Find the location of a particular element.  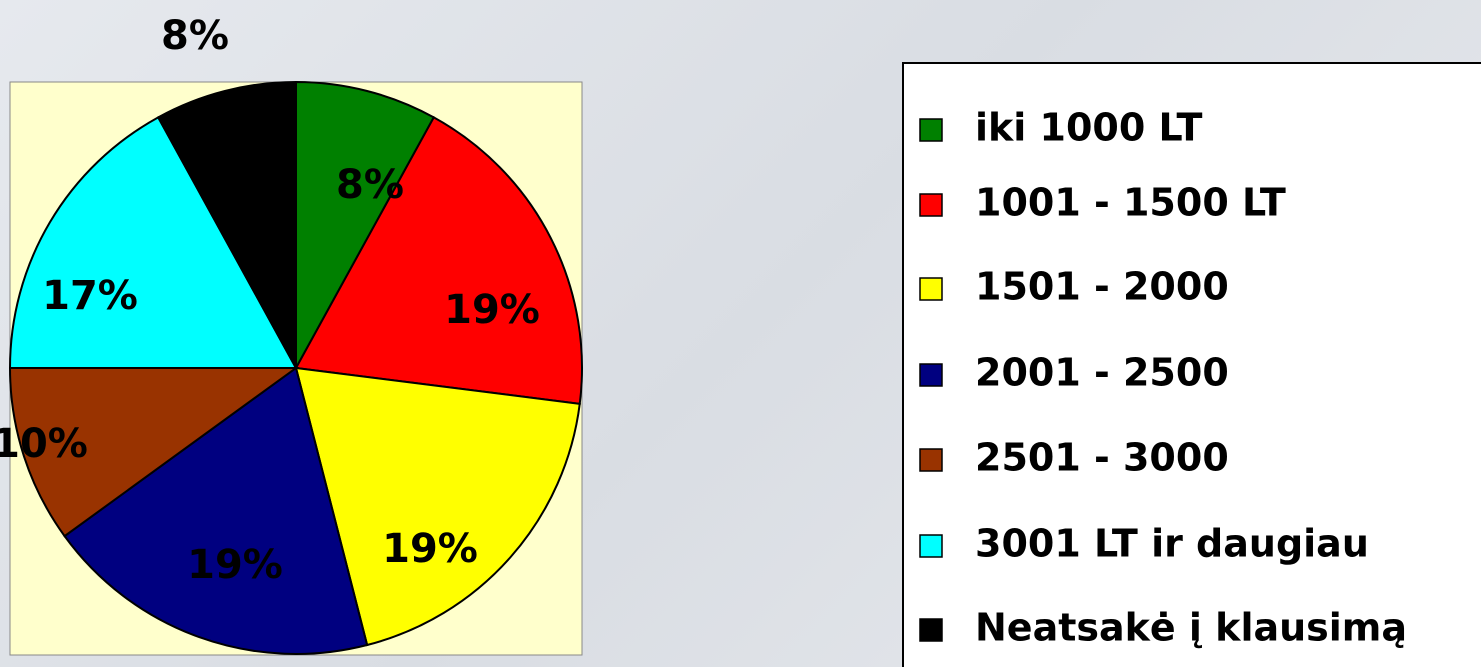

data-label: 17% is located at coordinates (90, 296).